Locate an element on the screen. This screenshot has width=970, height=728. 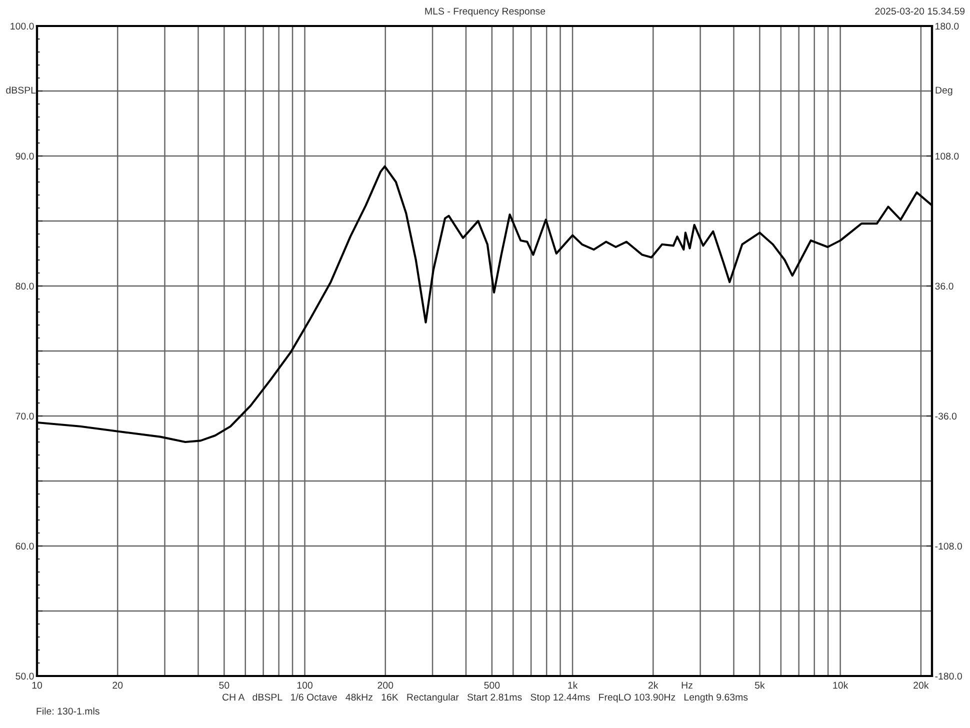
y-tick-label: 80.0 is located at coordinates (25, 286).